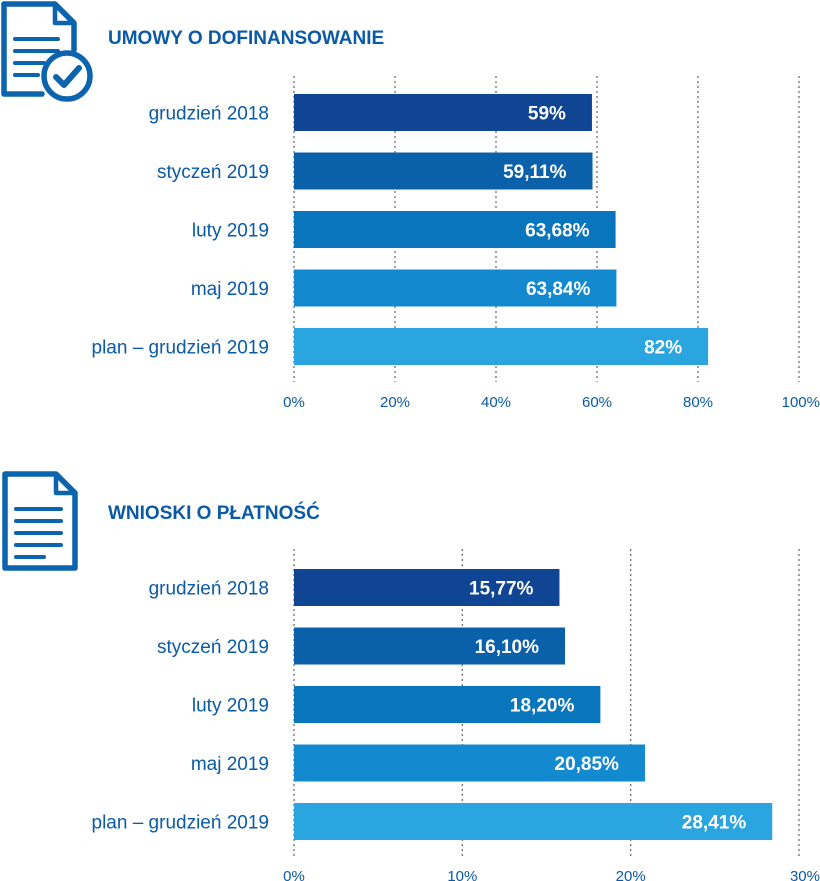 The height and width of the screenshot is (881, 820). I want to click on value-label: 82%, so click(663, 348).